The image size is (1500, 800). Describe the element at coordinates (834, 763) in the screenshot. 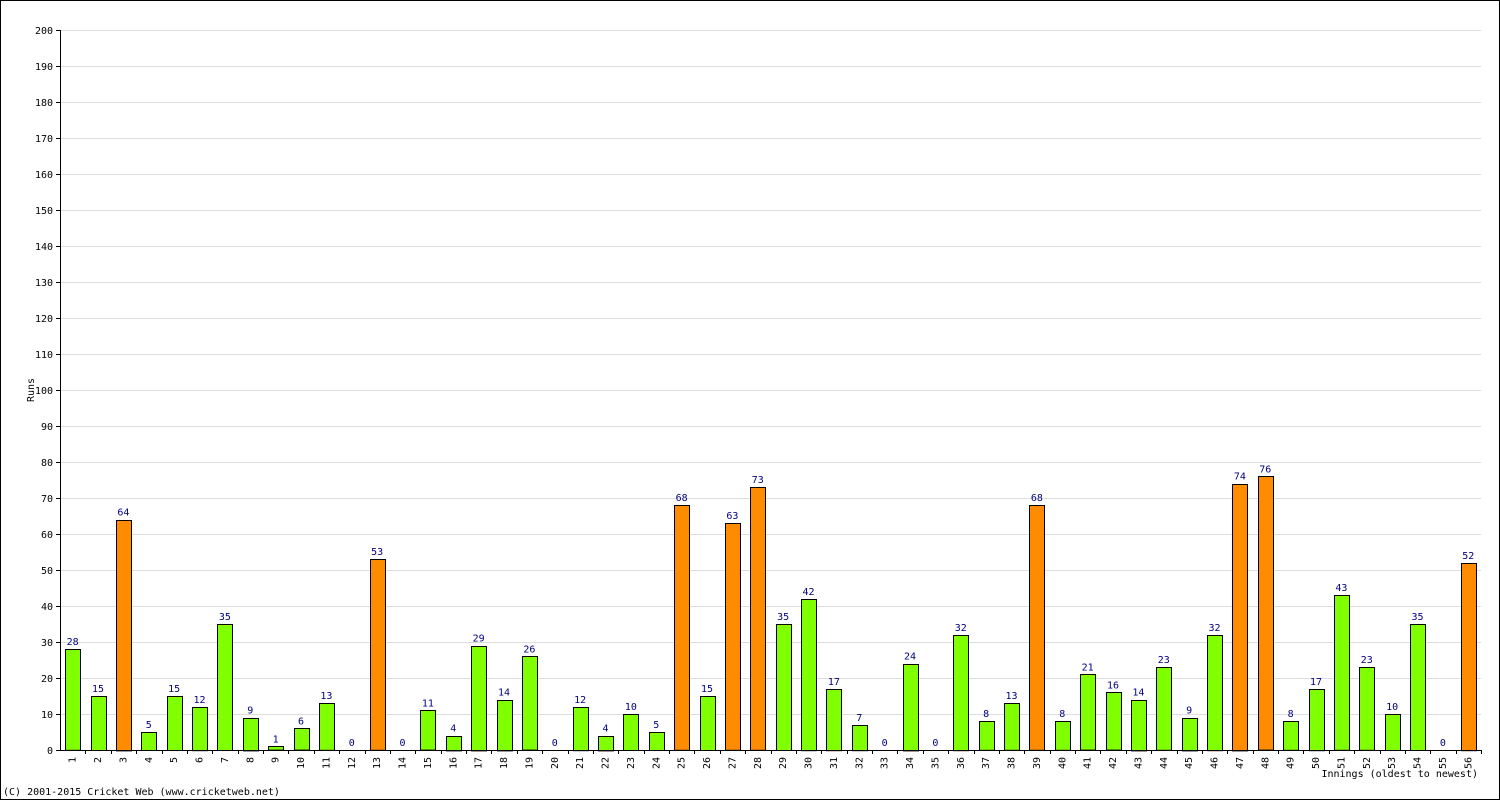

I see `x-tick-label: 31` at that location.